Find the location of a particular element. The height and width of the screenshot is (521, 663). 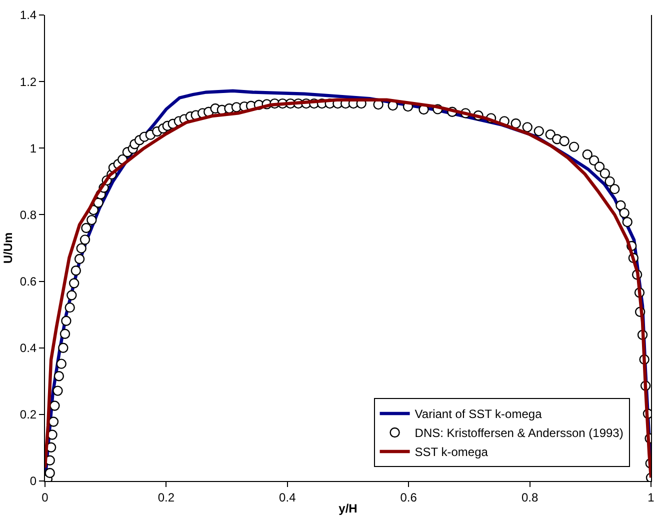

legend-label: DNS: Kristoffersen & Andersson (1993) is located at coordinates (519, 433).